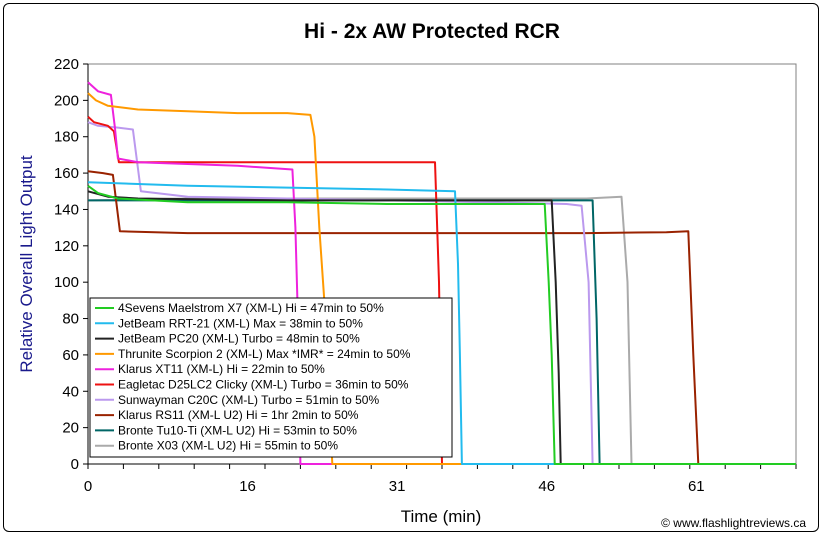 The image size is (822, 535). Describe the element at coordinates (75, 464) in the screenshot. I see `y-tick-label: 0` at that location.